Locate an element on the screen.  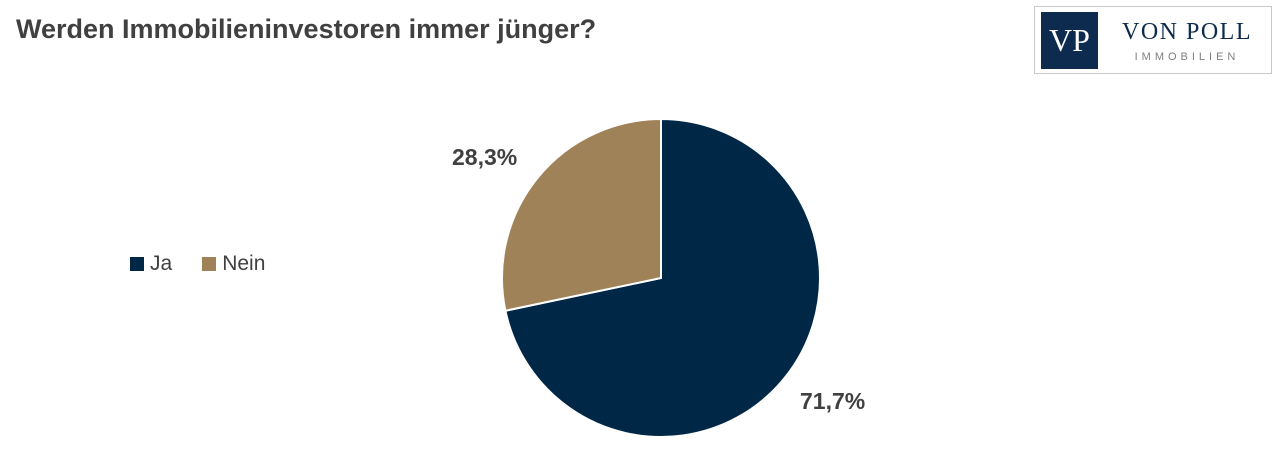
pie-slice-nein is located at coordinates (581, 214).